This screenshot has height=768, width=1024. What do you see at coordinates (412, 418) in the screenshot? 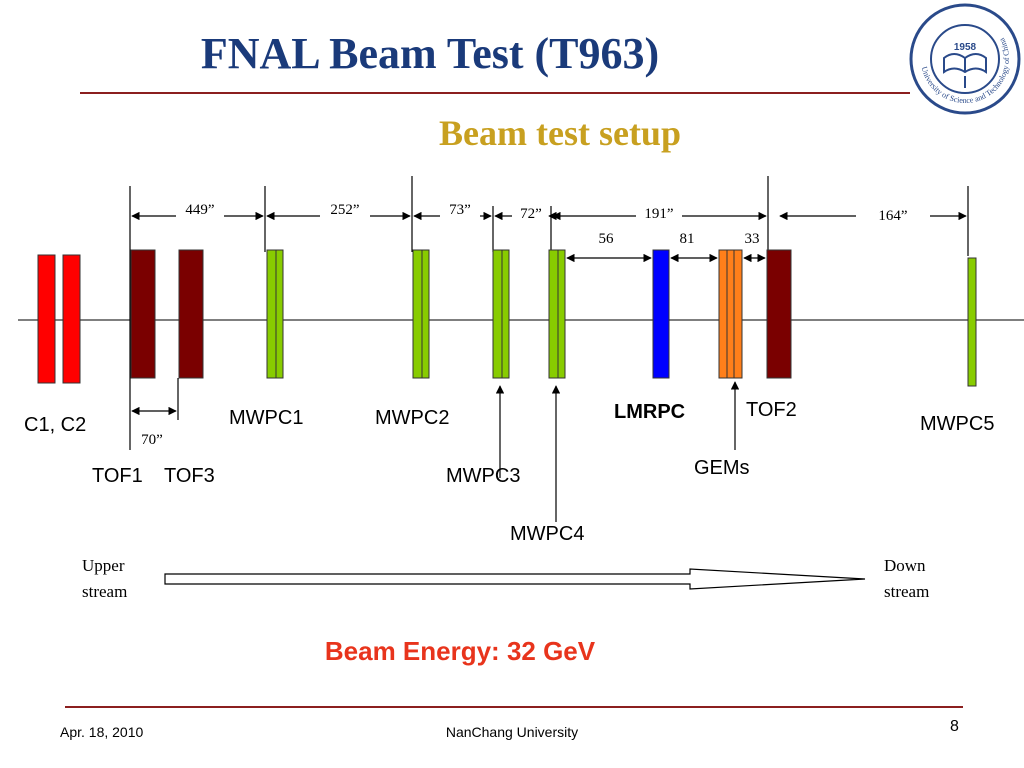
I see `label-mwpc2: MWPC2` at bounding box center [412, 418].